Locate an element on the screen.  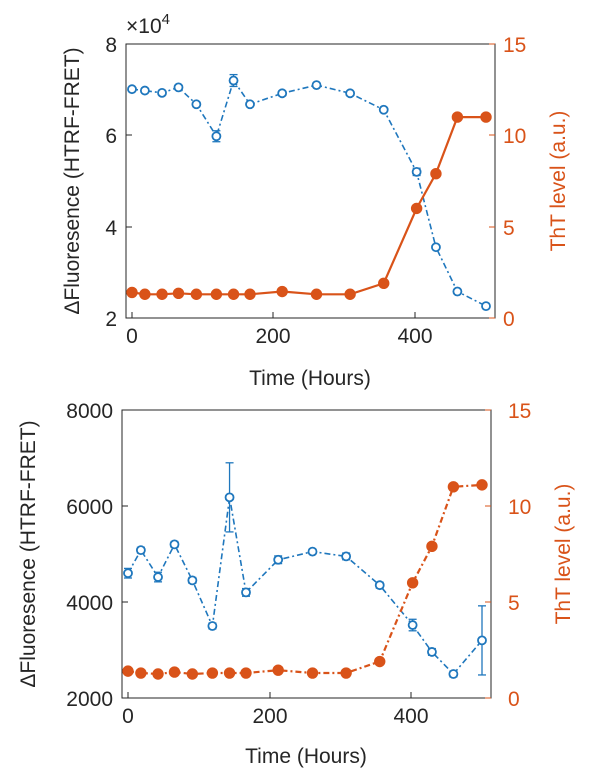
chart-2-x-tick-label: 200 is located at coordinates (269, 716).